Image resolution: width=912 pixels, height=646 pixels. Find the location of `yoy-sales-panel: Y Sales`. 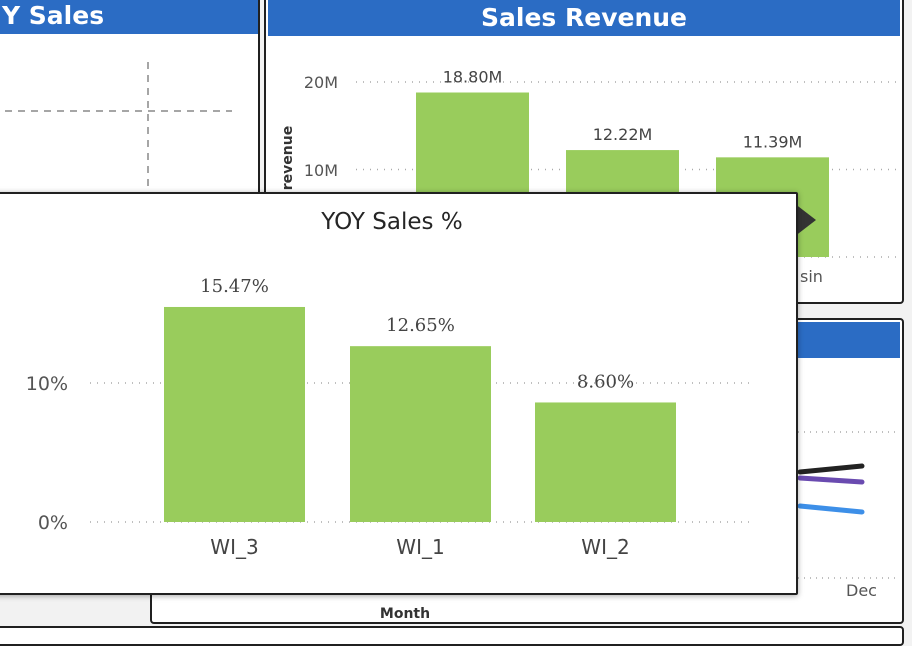

yoy-sales-panel: Y Sales is located at coordinates (130, 103).